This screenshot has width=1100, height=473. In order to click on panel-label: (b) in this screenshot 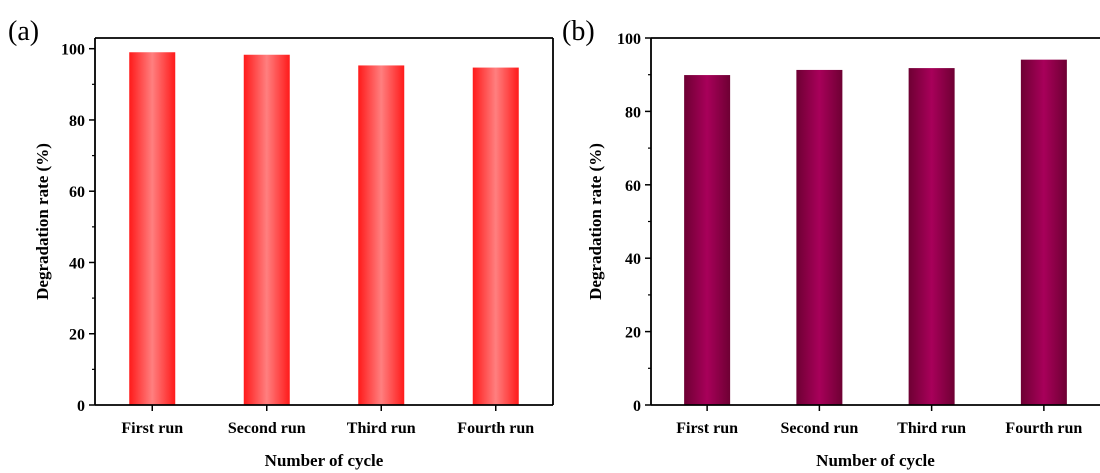, I will do `click(578, 31)`.